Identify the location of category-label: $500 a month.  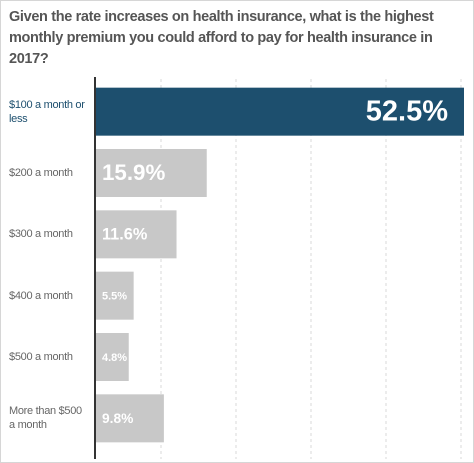
(41, 357).